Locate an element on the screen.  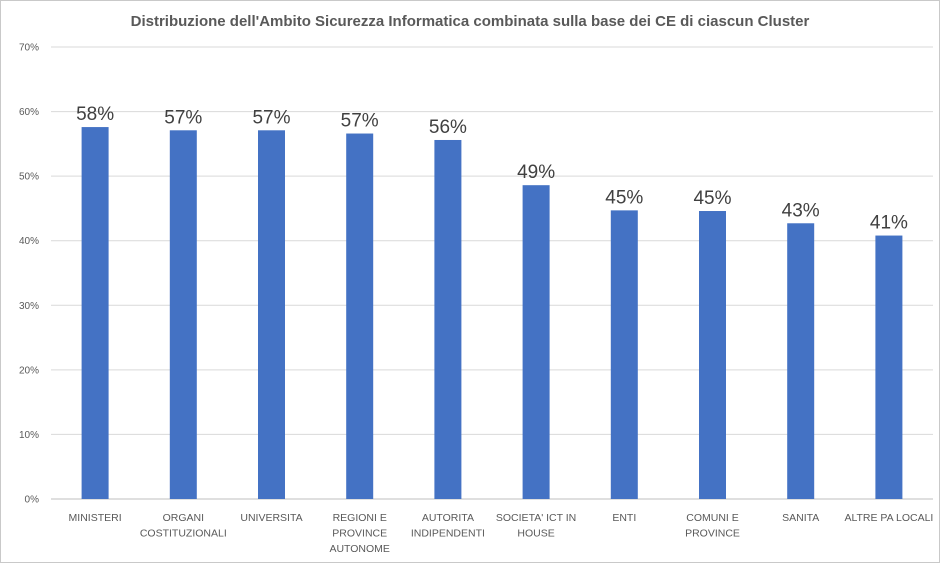
y-tick-label: 10% is located at coordinates (29, 435).